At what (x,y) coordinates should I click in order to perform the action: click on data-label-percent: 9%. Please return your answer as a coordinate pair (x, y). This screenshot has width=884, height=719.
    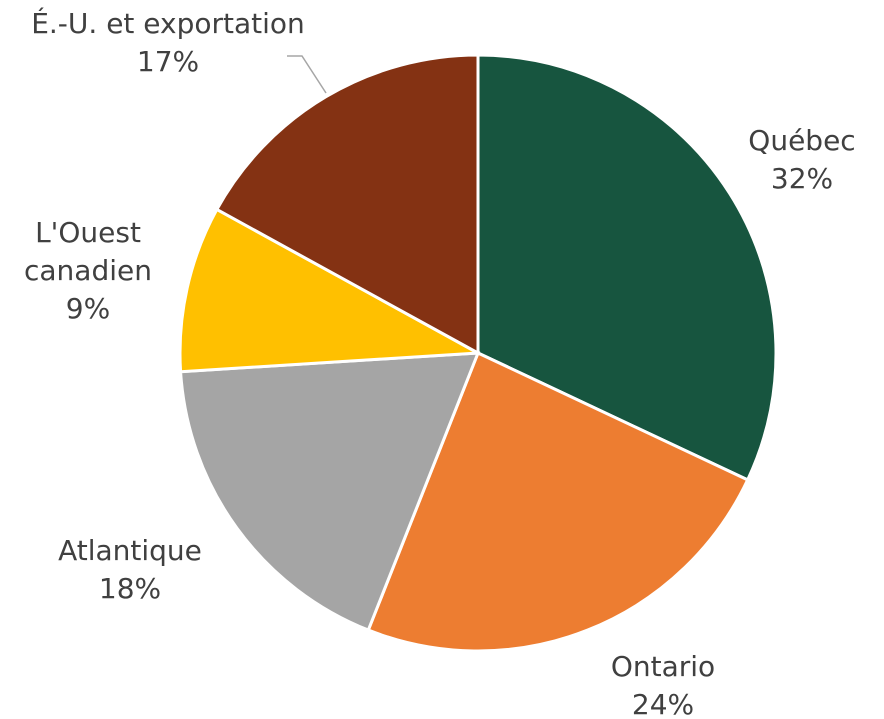
    Looking at the image, I should click on (88, 308).